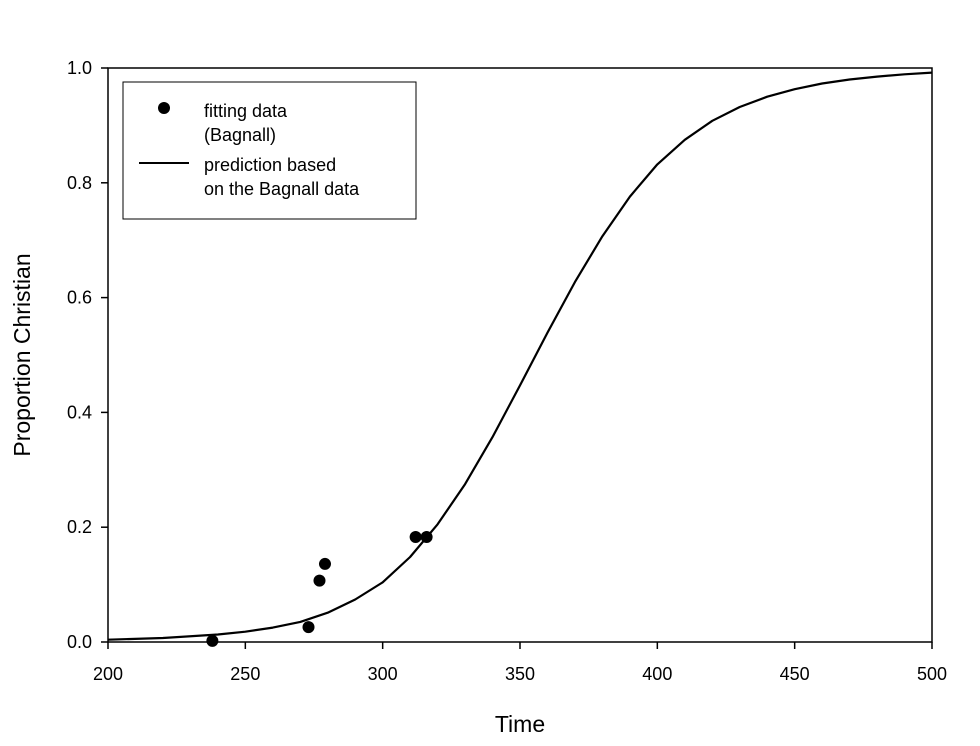 The width and height of the screenshot is (980, 746). Describe the element at coordinates (22, 354) in the screenshot. I see `y-axis-title: Proportion Christian` at that location.